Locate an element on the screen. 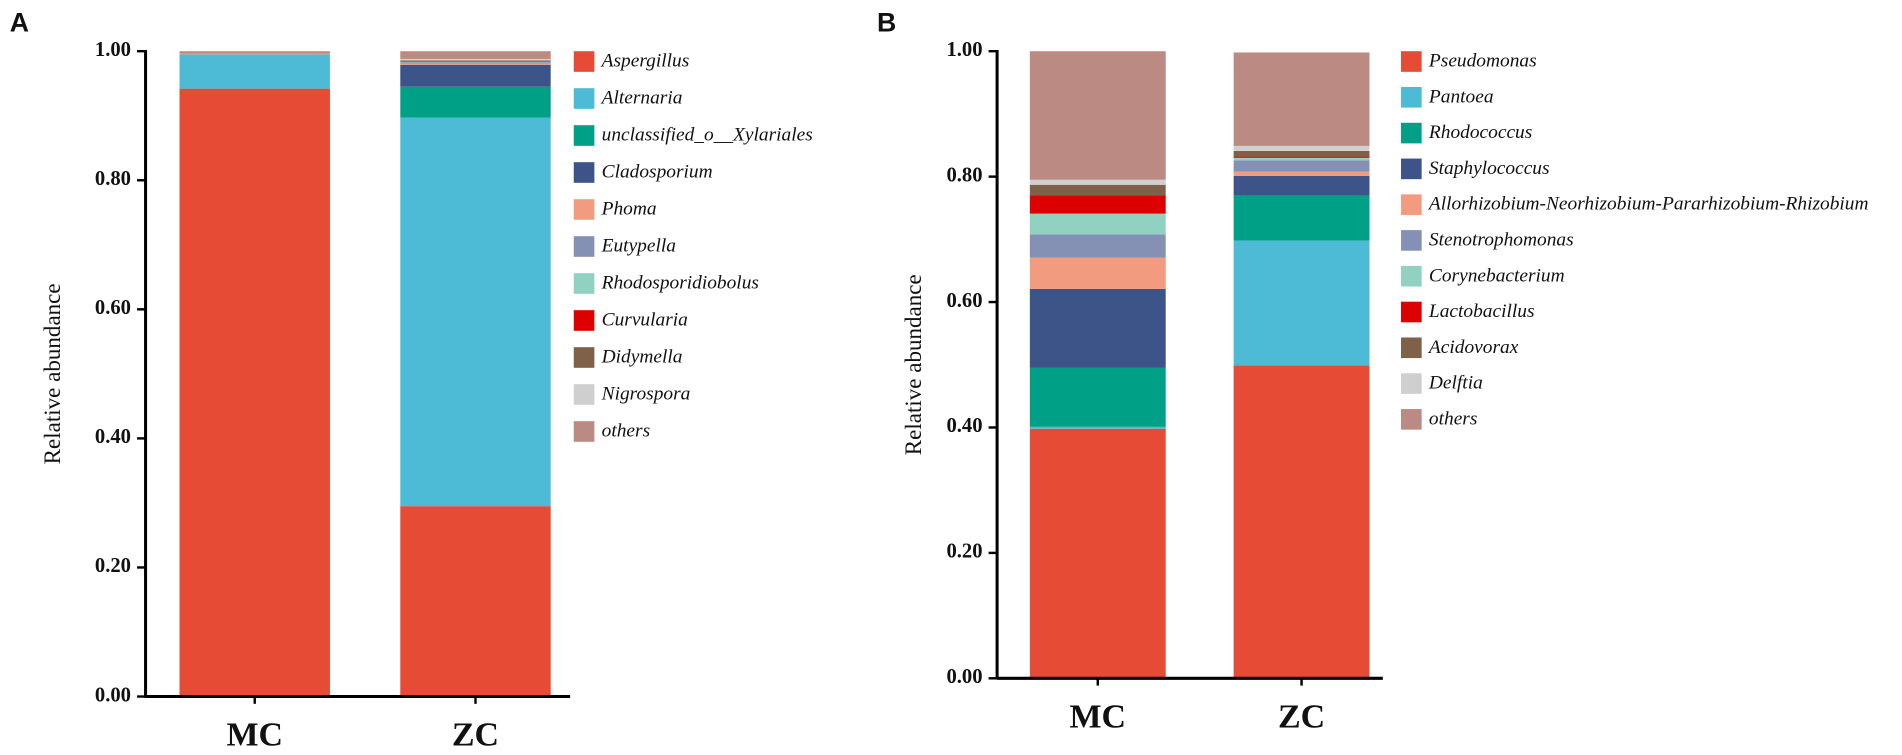  panel-label: B is located at coordinates (886, 23).